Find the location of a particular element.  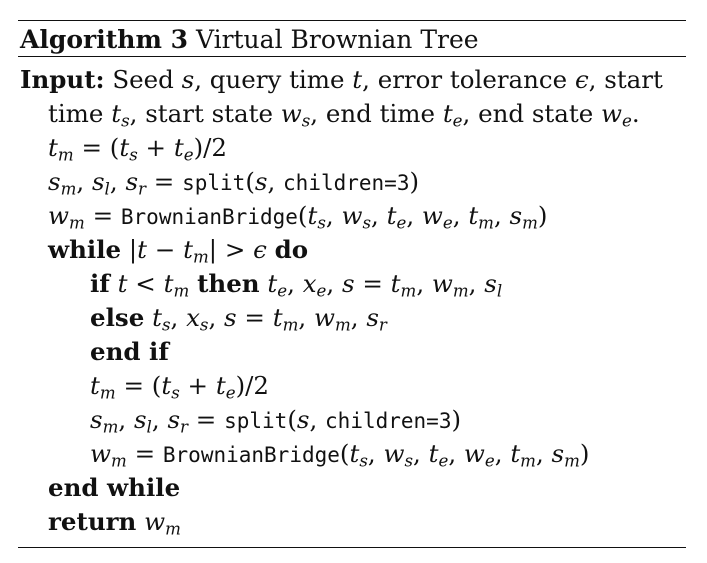

bottom-rule is located at coordinates (352, 547).